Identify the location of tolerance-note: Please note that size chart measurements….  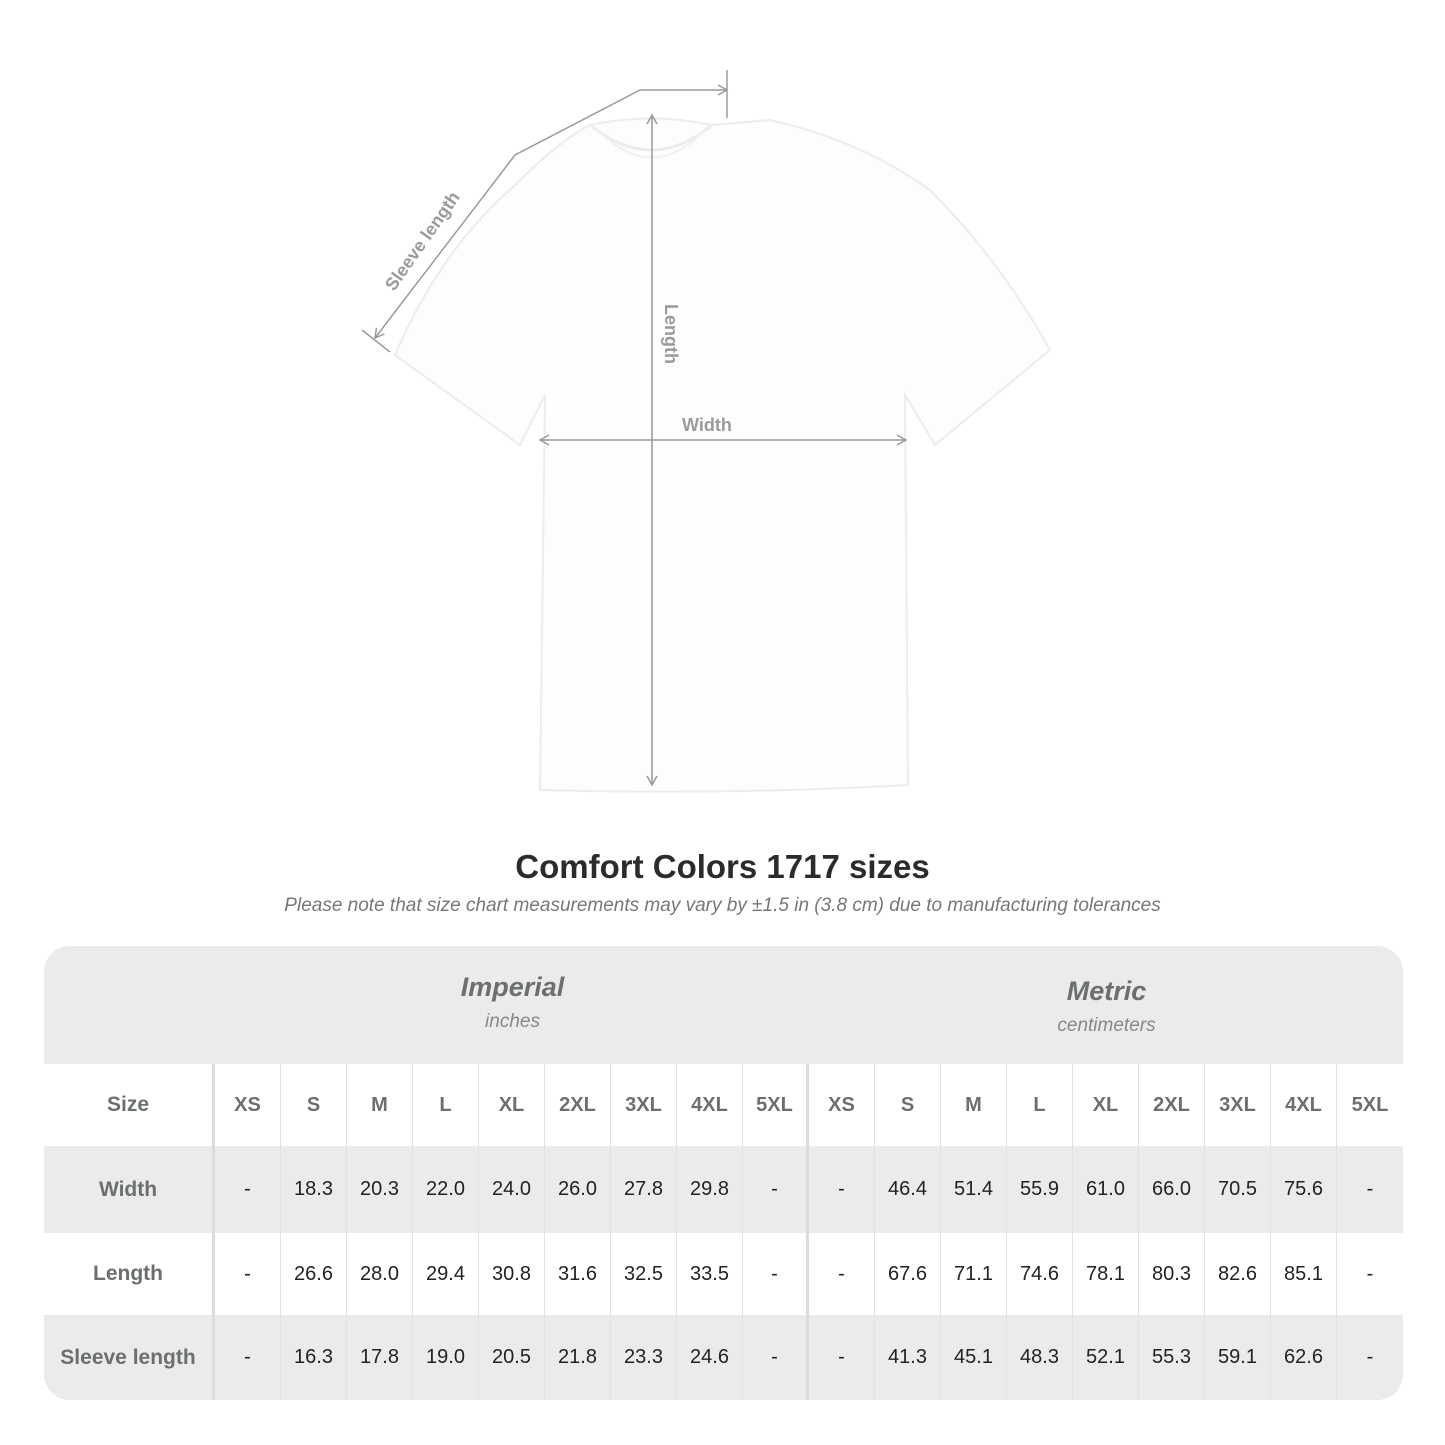
(722, 905).